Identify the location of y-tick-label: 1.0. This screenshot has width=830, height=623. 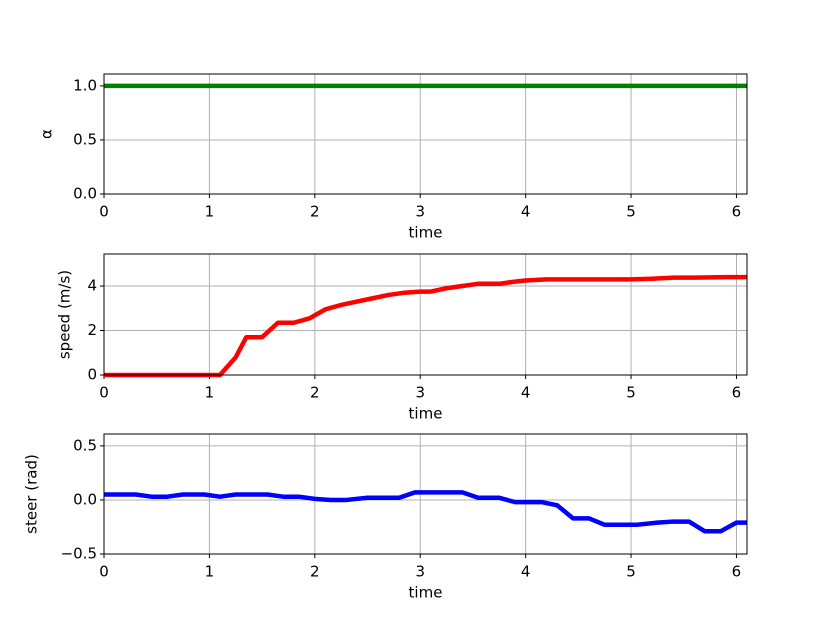
(85, 85).